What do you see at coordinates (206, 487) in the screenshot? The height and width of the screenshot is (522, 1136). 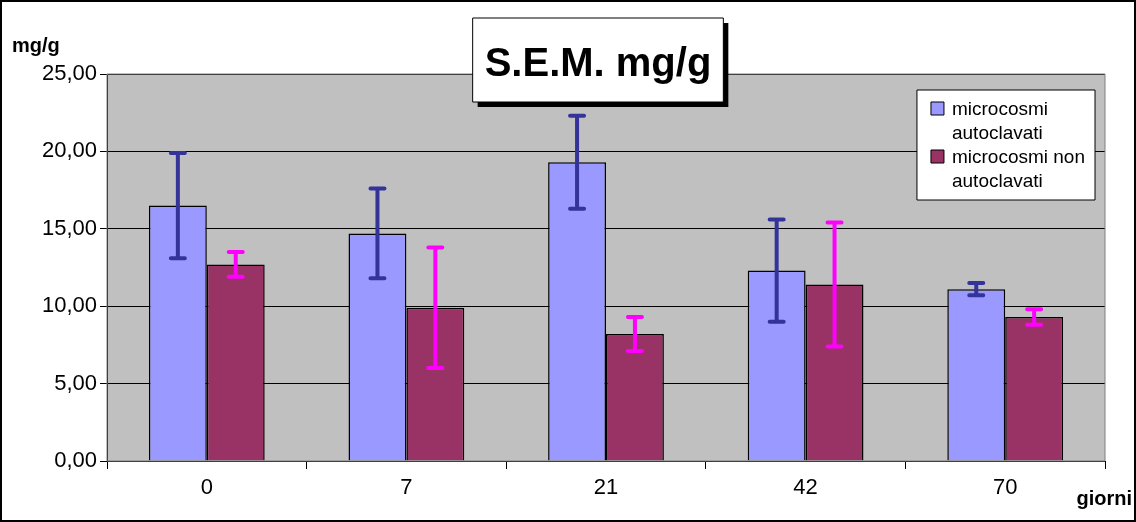 I see `x-tick-label: 0` at bounding box center [206, 487].